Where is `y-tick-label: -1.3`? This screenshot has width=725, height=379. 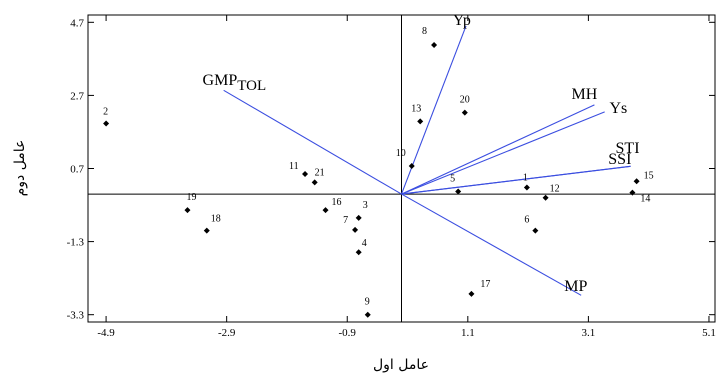
y-tick-label: -1.3 is located at coordinates (76, 243).